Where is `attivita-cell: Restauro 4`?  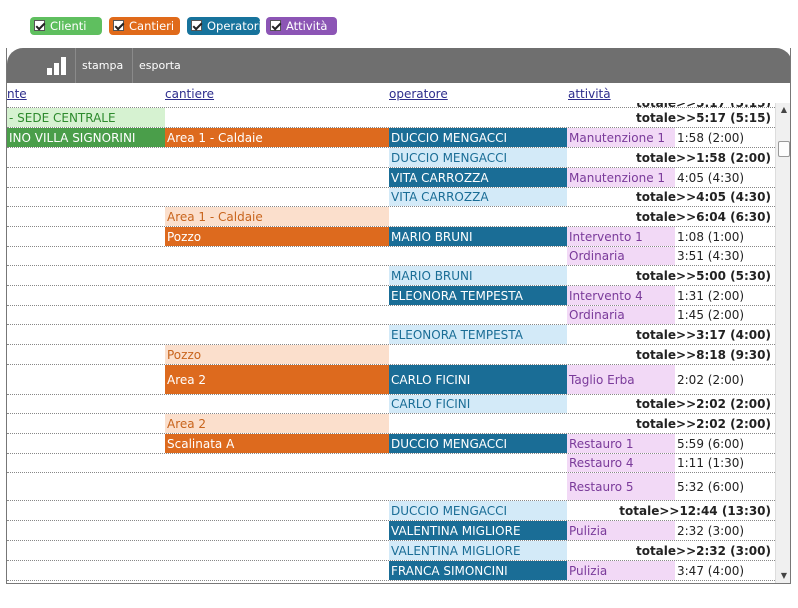
attivita-cell: Restauro 4 is located at coordinates (621, 463).